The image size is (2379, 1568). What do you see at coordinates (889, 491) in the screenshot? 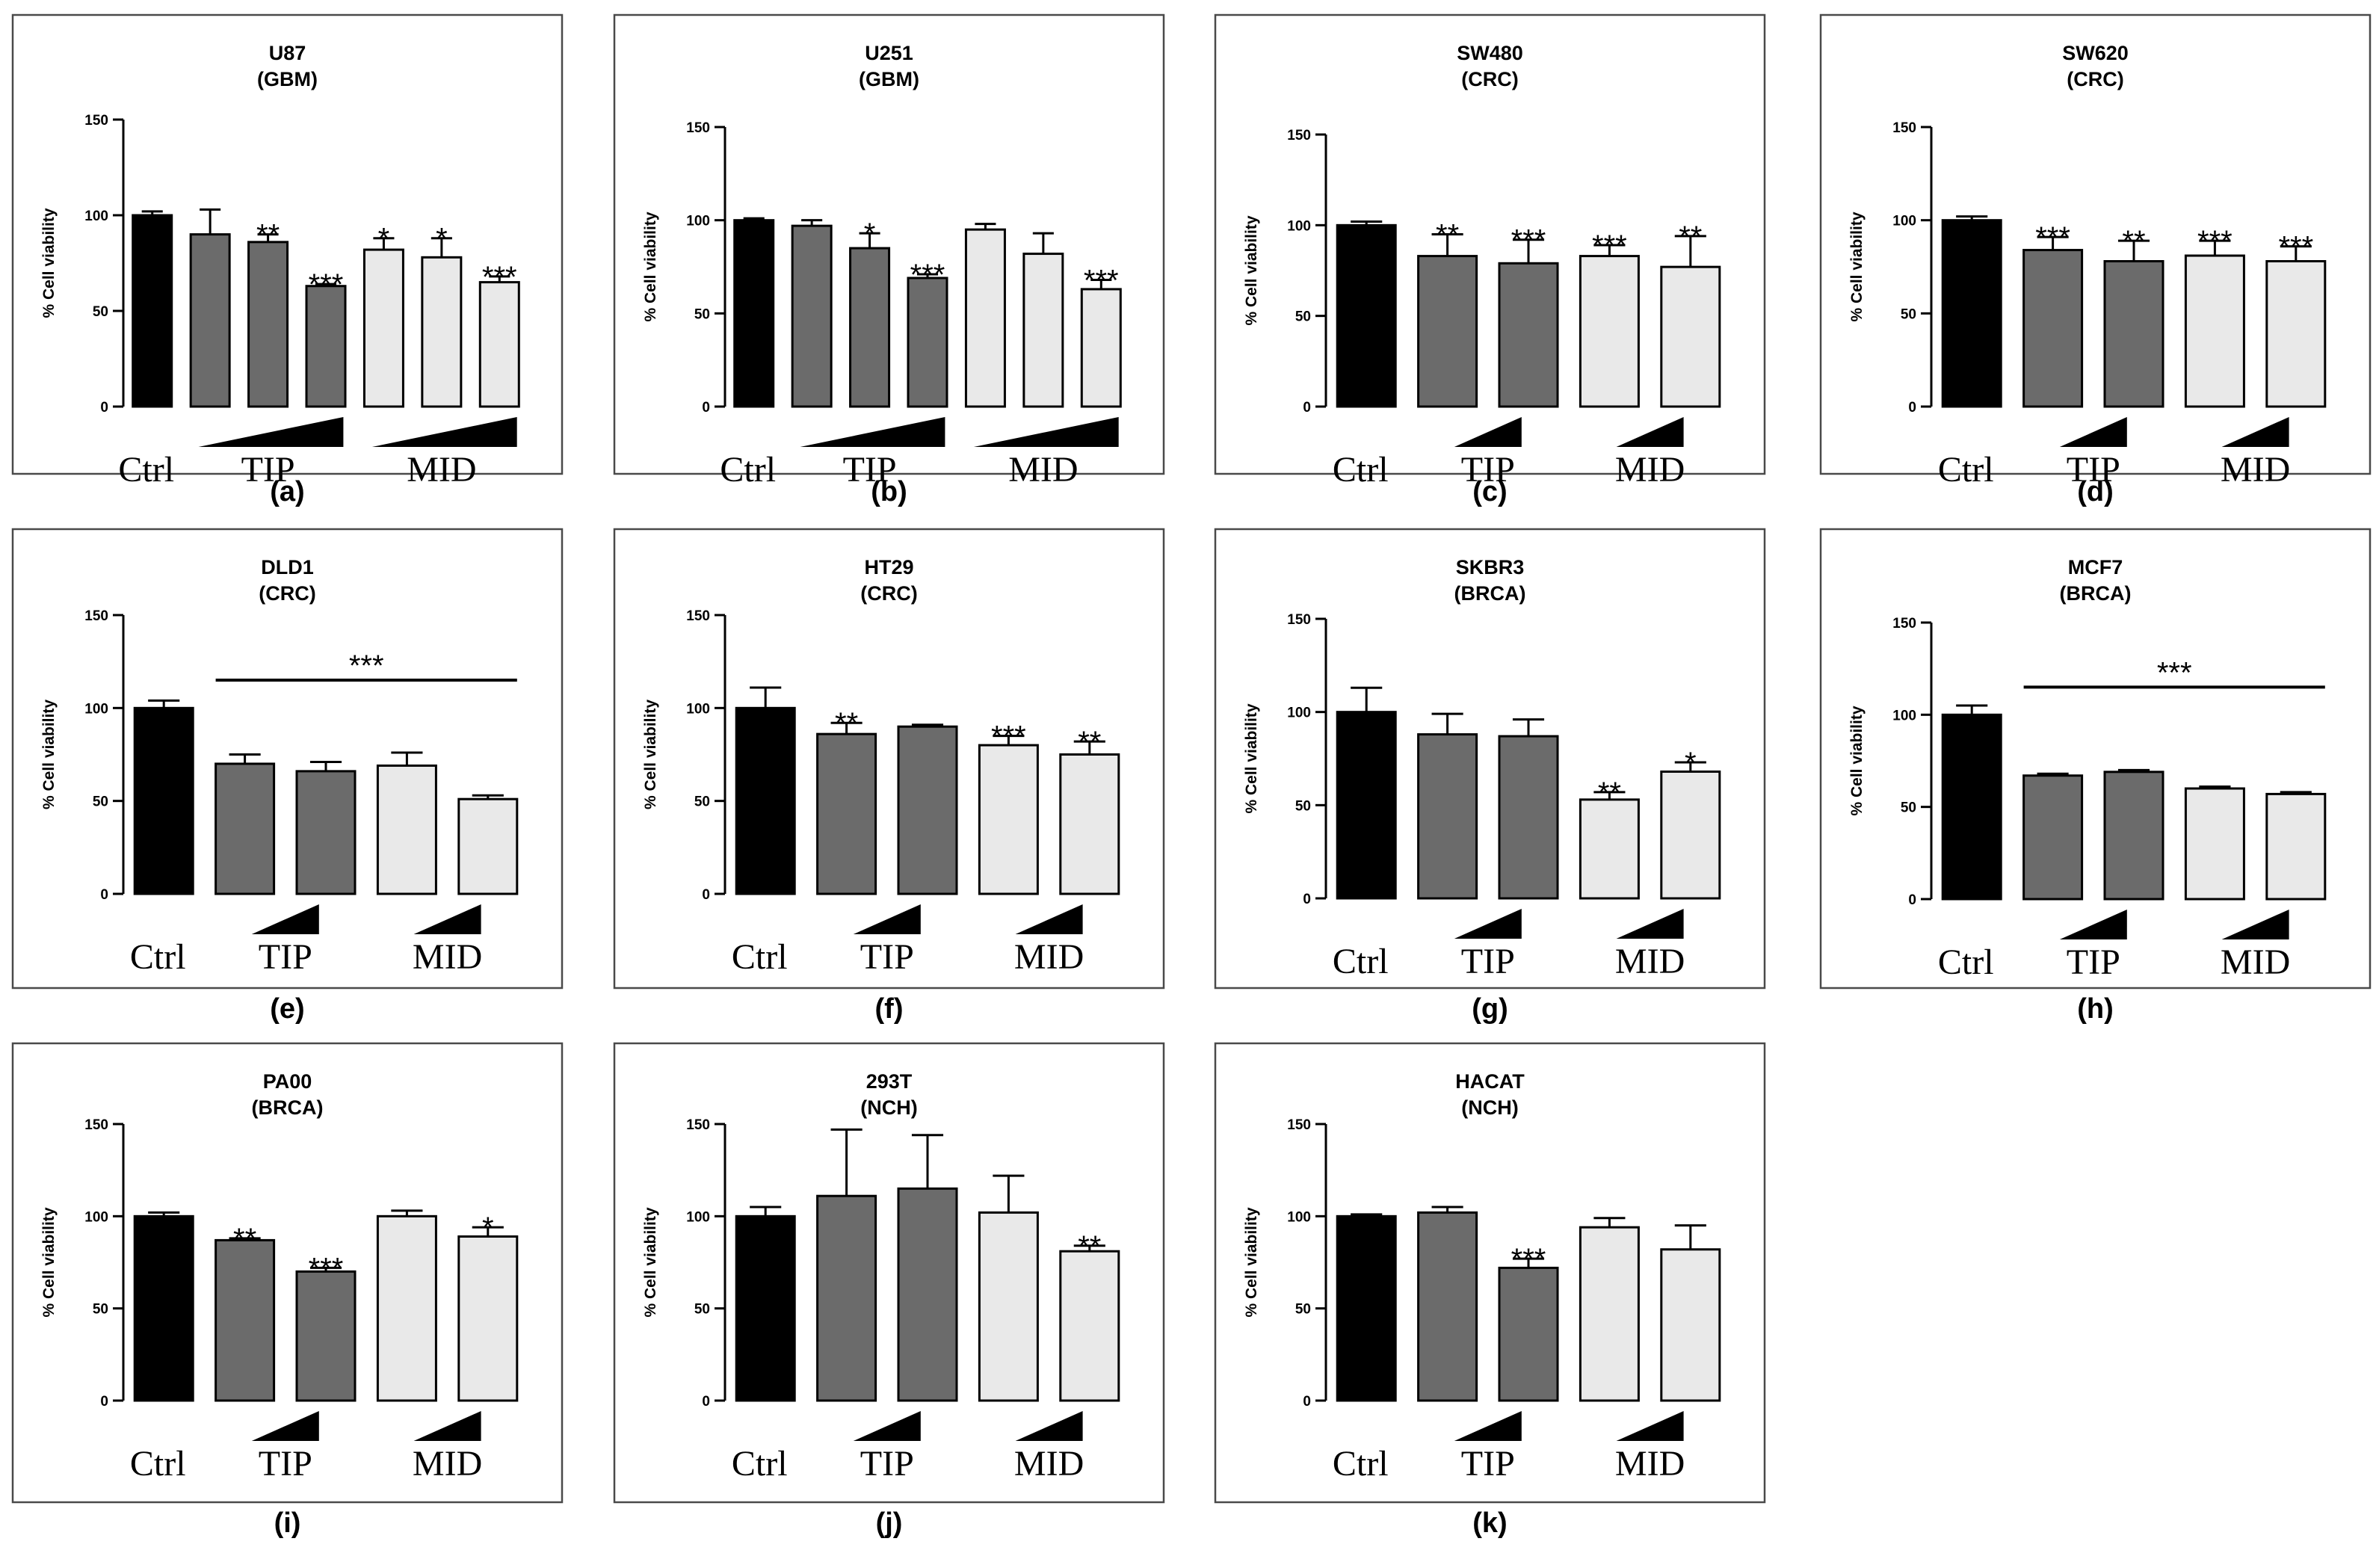
I see `panel-letter: (b)` at bounding box center [889, 491].